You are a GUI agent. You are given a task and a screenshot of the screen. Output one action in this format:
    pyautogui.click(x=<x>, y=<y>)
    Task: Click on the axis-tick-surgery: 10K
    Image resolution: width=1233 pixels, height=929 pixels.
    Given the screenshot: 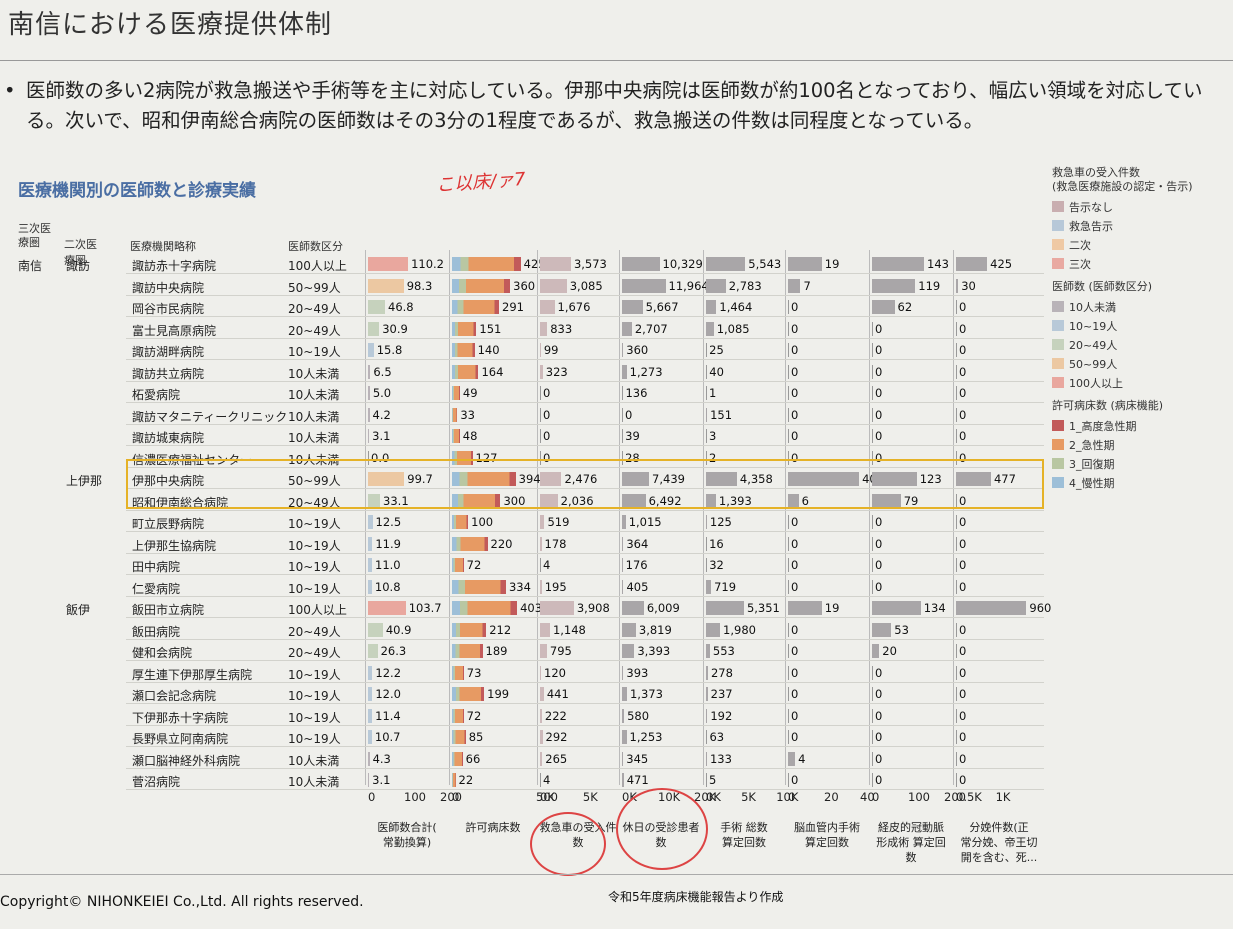 What is the action you would take?
    pyautogui.click(x=787, y=797)
    